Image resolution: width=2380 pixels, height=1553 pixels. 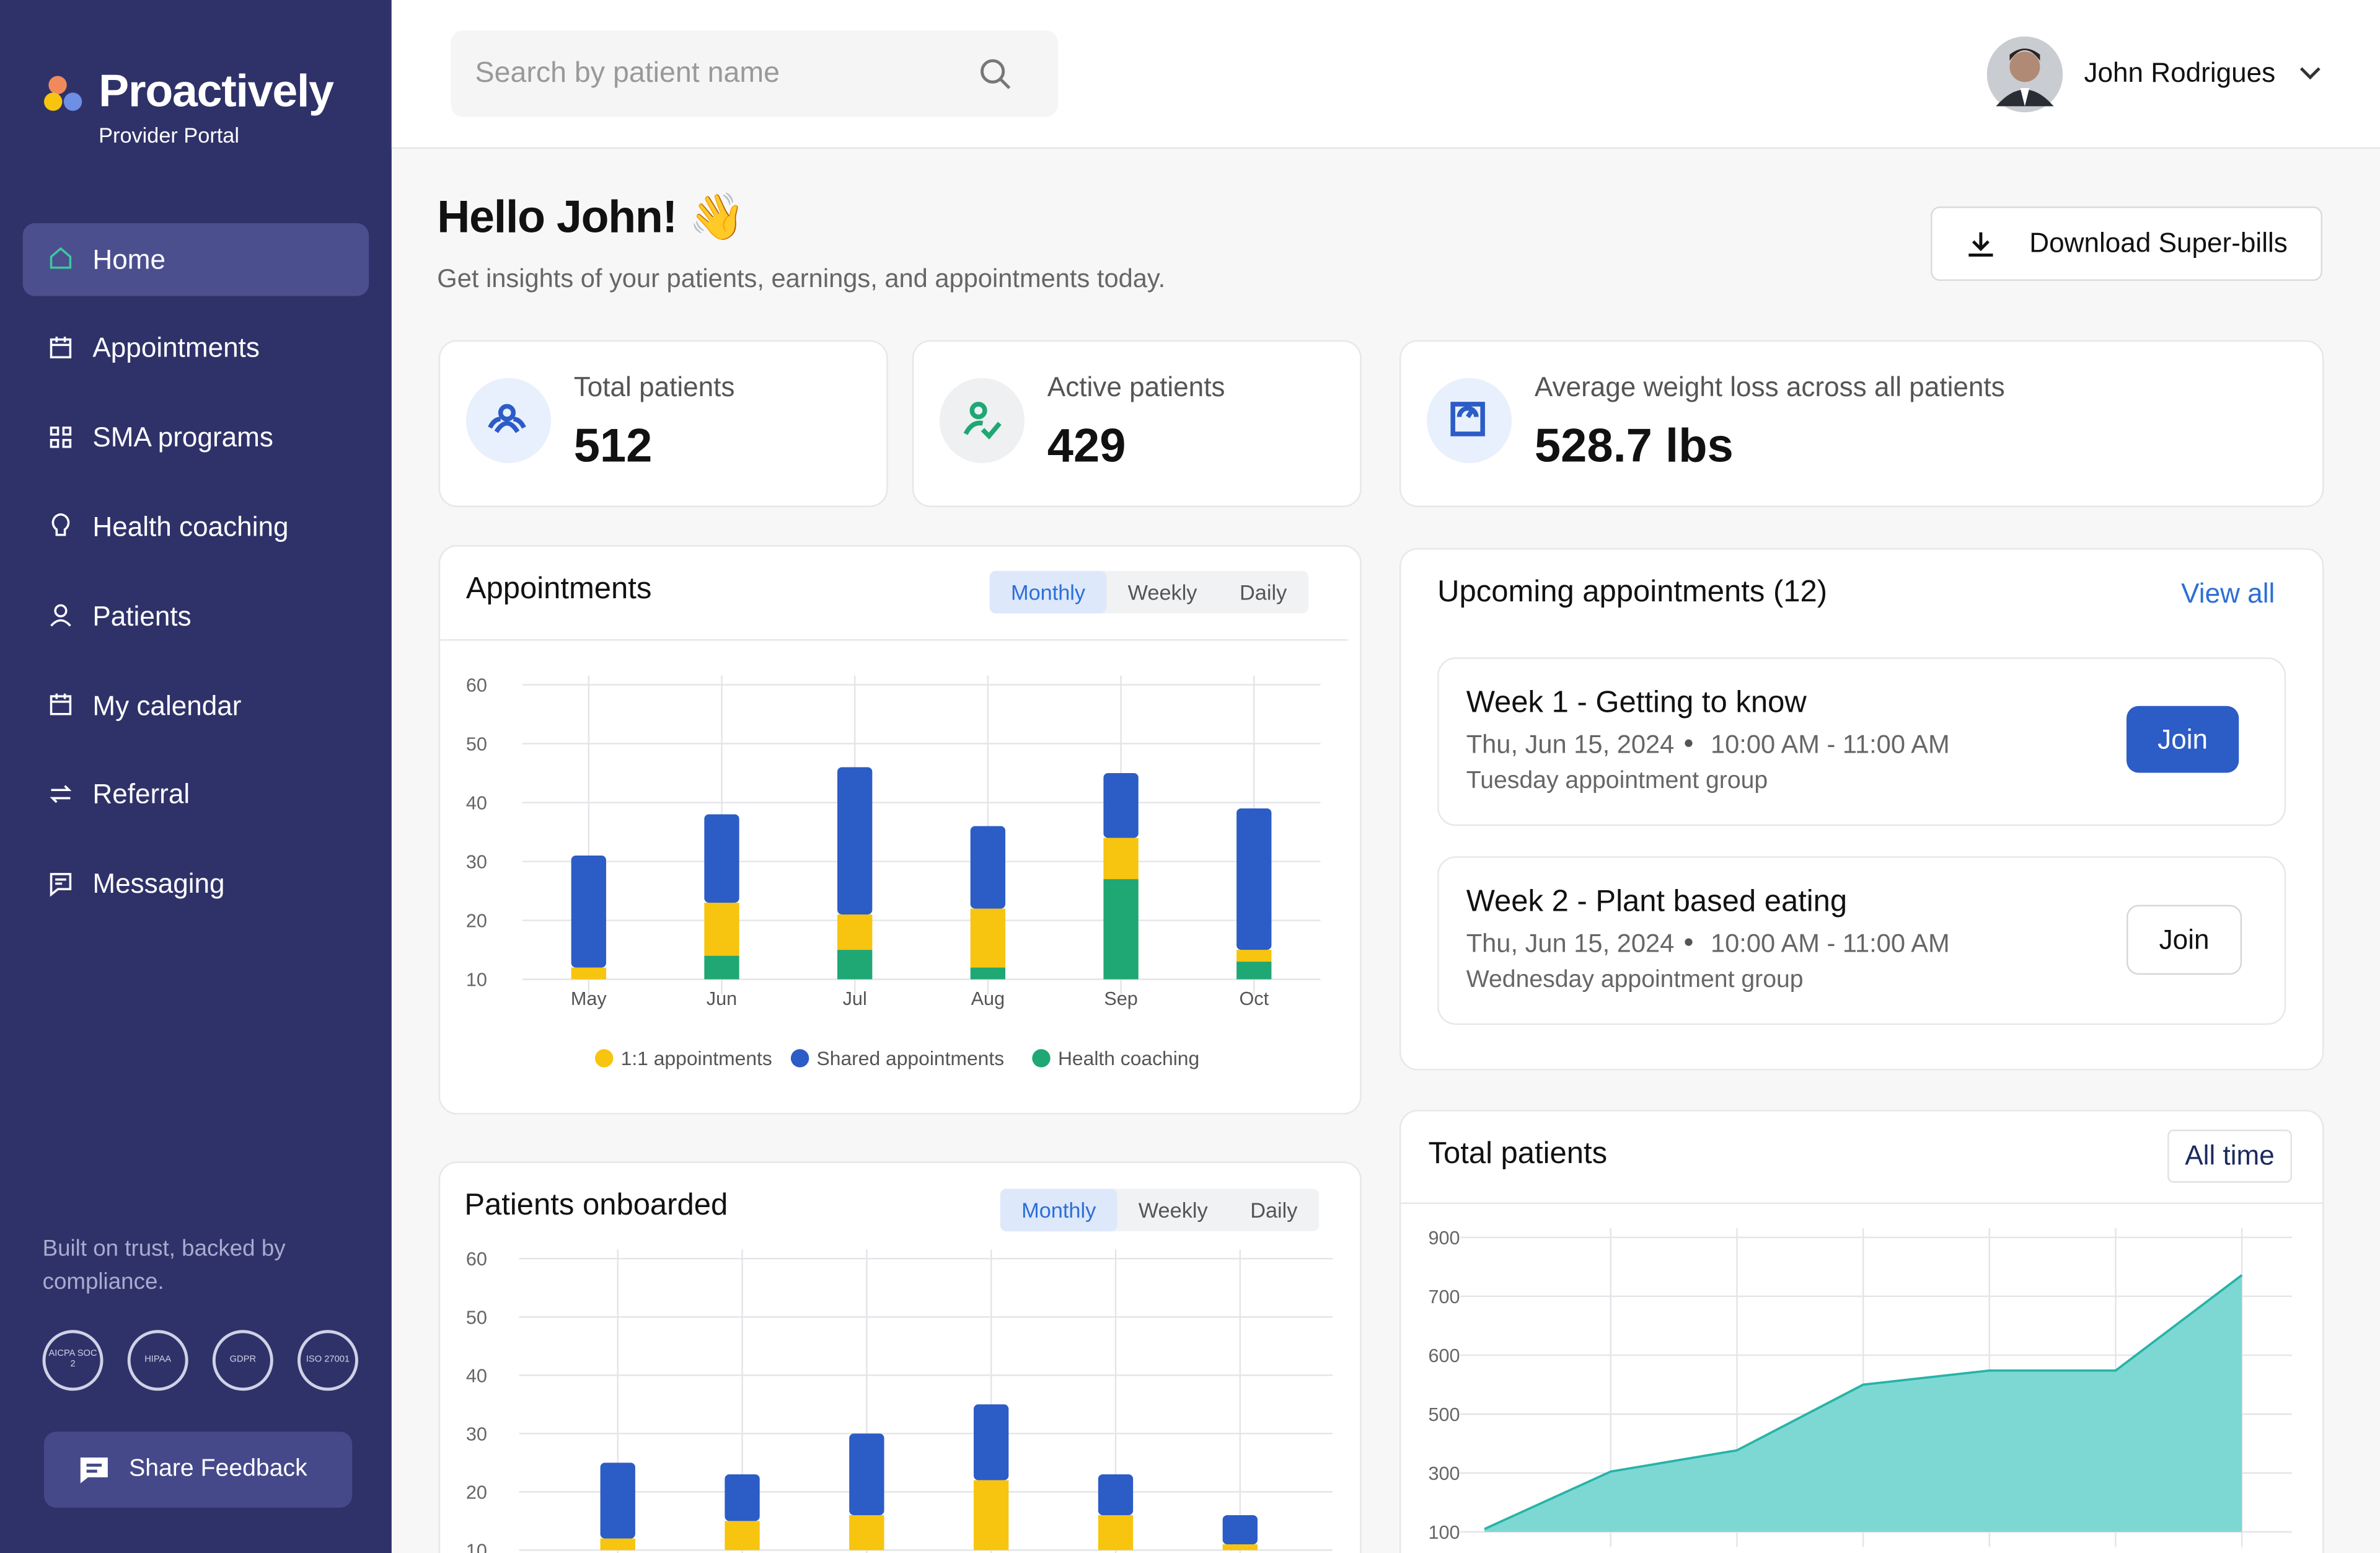 What do you see at coordinates (1980, 243) in the screenshot?
I see `download-icon` at bounding box center [1980, 243].